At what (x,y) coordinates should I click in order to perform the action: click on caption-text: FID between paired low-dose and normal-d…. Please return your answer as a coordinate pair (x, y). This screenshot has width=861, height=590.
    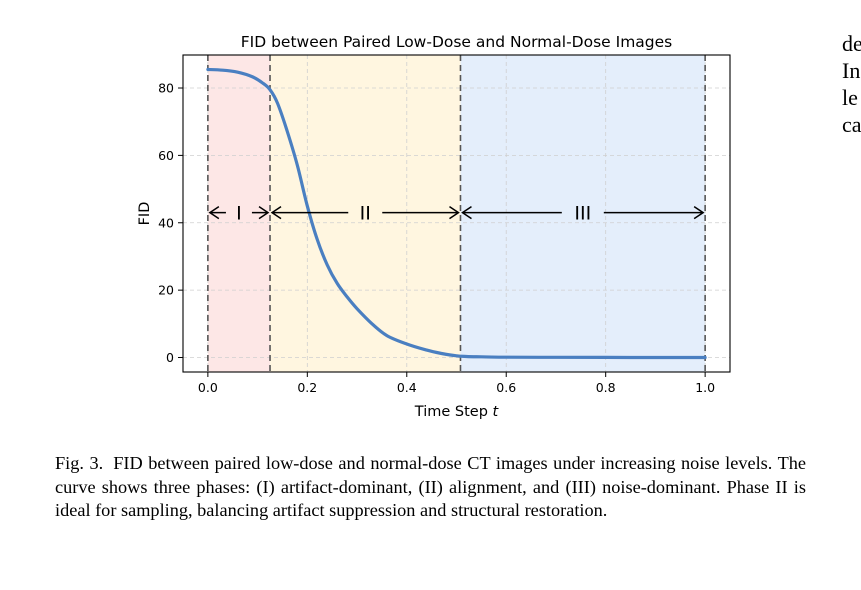
    Looking at the image, I should click on (430, 486).